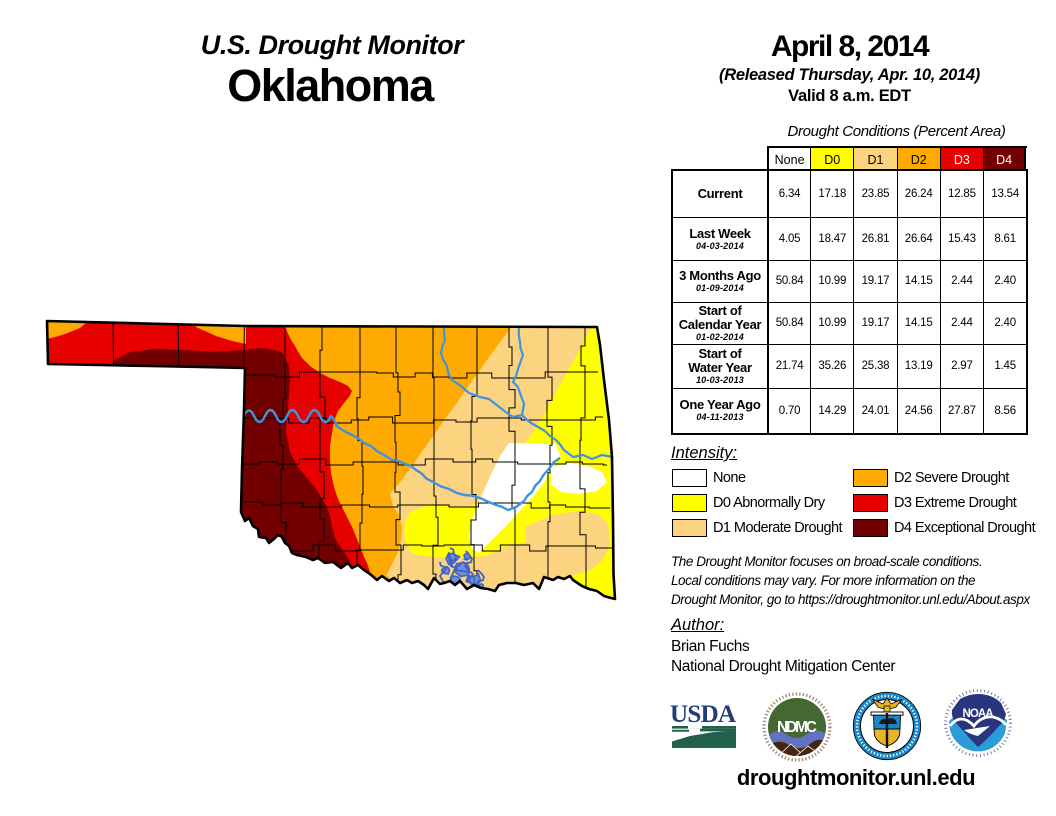 The width and height of the screenshot is (1056, 816). What do you see at coordinates (797, 727) in the screenshot?
I see `svg-text: NDMC` at bounding box center [797, 727].